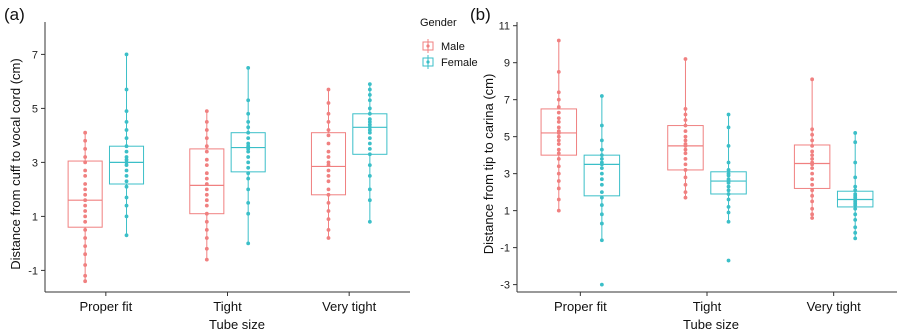 This screenshot has height=334, width=899. Describe the element at coordinates (428, 46) in the screenshot. I see `legend-key-box-male` at that location.